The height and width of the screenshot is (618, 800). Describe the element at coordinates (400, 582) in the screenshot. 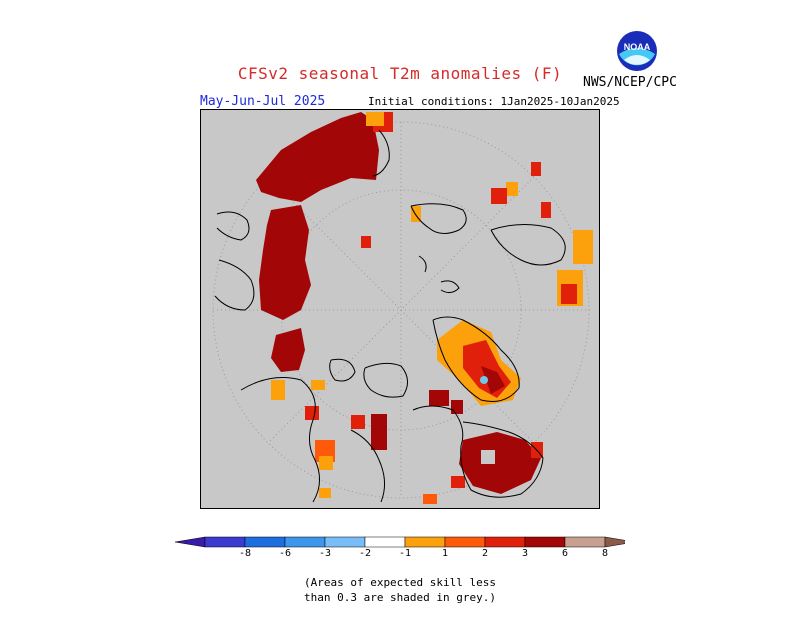

I see `skill-note-line1: (Areas of expected skill less` at that location.